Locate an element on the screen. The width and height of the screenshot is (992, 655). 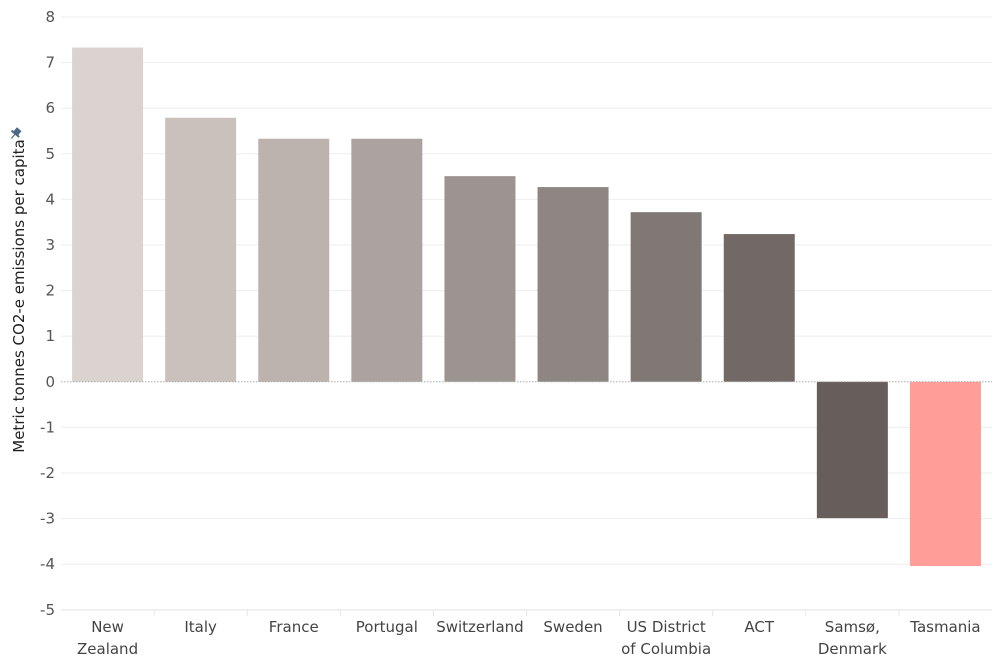
x-category-label: France is located at coordinates (294, 627).